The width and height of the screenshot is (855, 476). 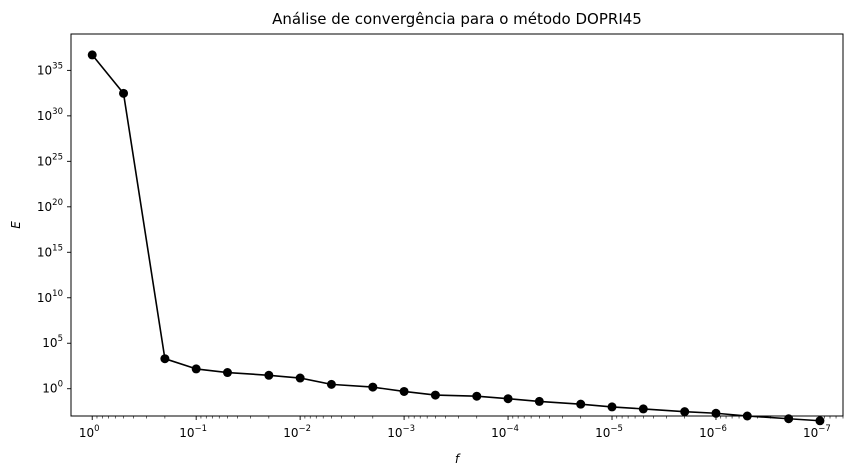 I want to click on y-tick-label-exponent: 25, so click(x=57, y=157).